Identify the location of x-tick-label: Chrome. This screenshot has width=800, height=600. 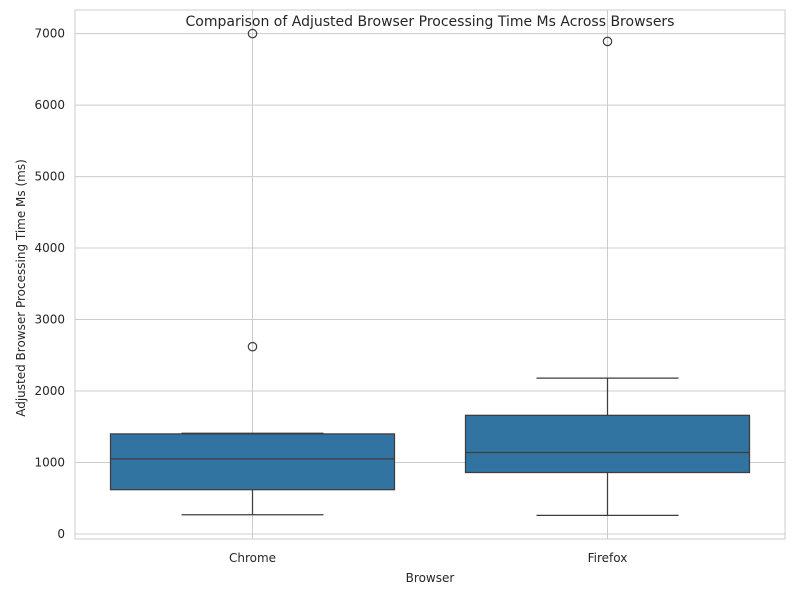
(252, 558).